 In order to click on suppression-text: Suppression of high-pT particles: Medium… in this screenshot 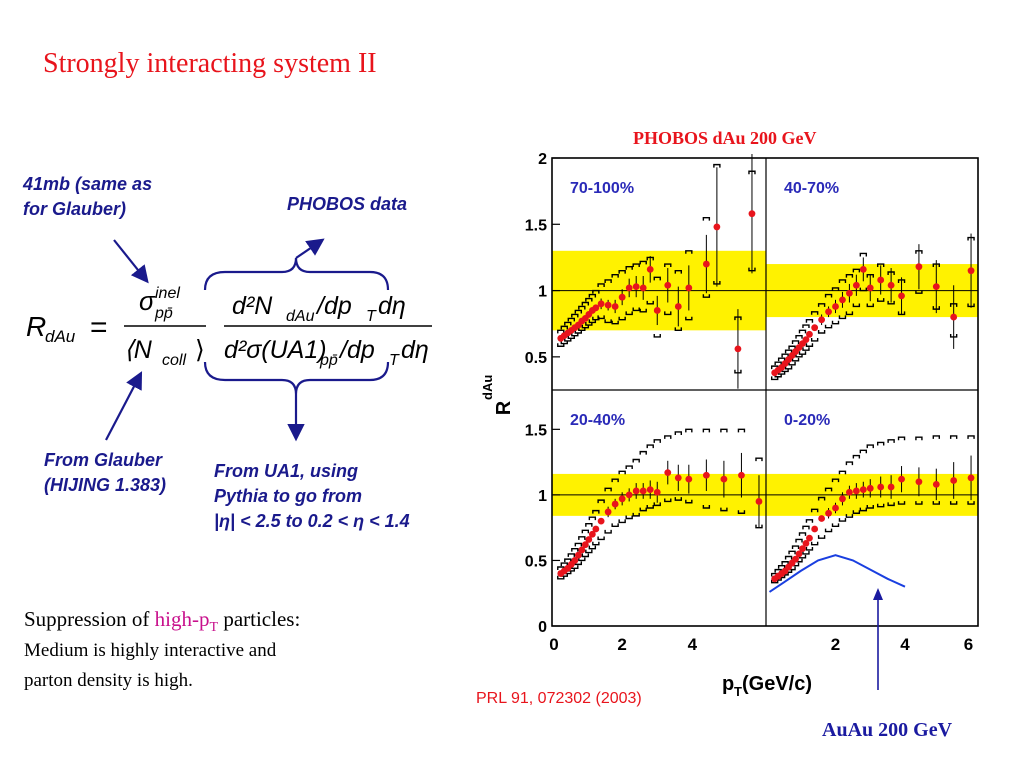, I will do `click(162, 651)`.